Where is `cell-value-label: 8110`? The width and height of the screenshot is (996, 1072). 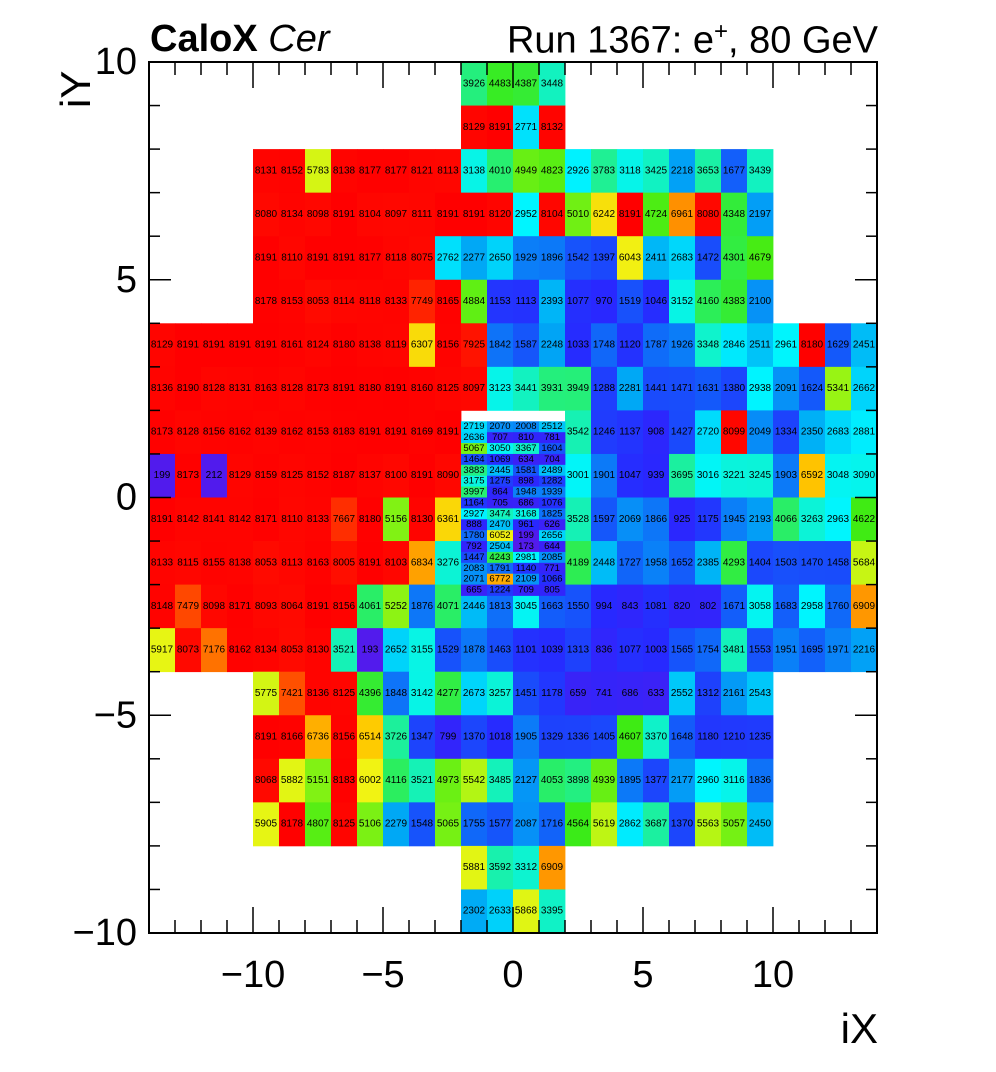 cell-value-label: 8110 is located at coordinates (292, 257).